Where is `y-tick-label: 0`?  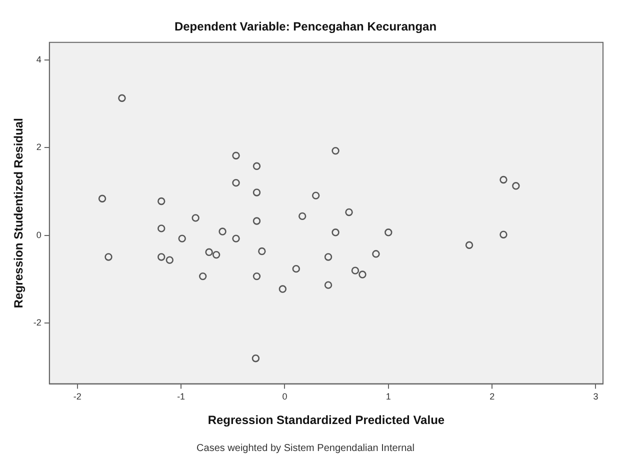
y-tick-label: 0 is located at coordinates (39, 235).